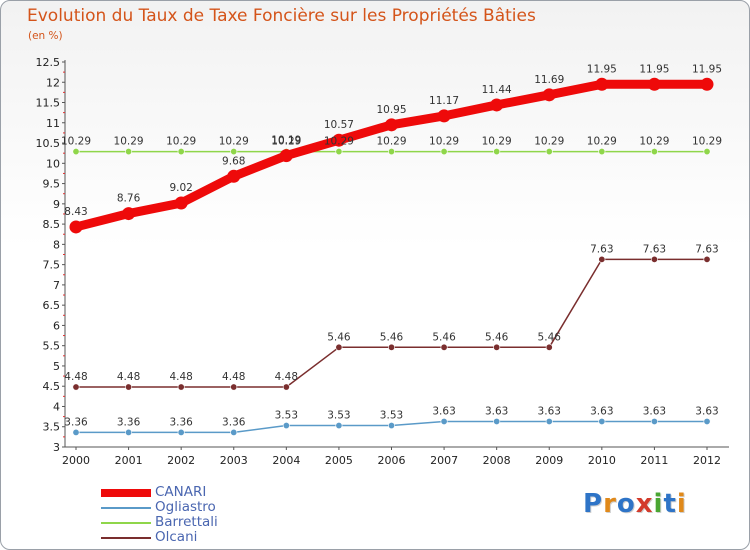 The height and width of the screenshot is (550, 750). I want to click on y-tick-label: 8, so click(56, 244).